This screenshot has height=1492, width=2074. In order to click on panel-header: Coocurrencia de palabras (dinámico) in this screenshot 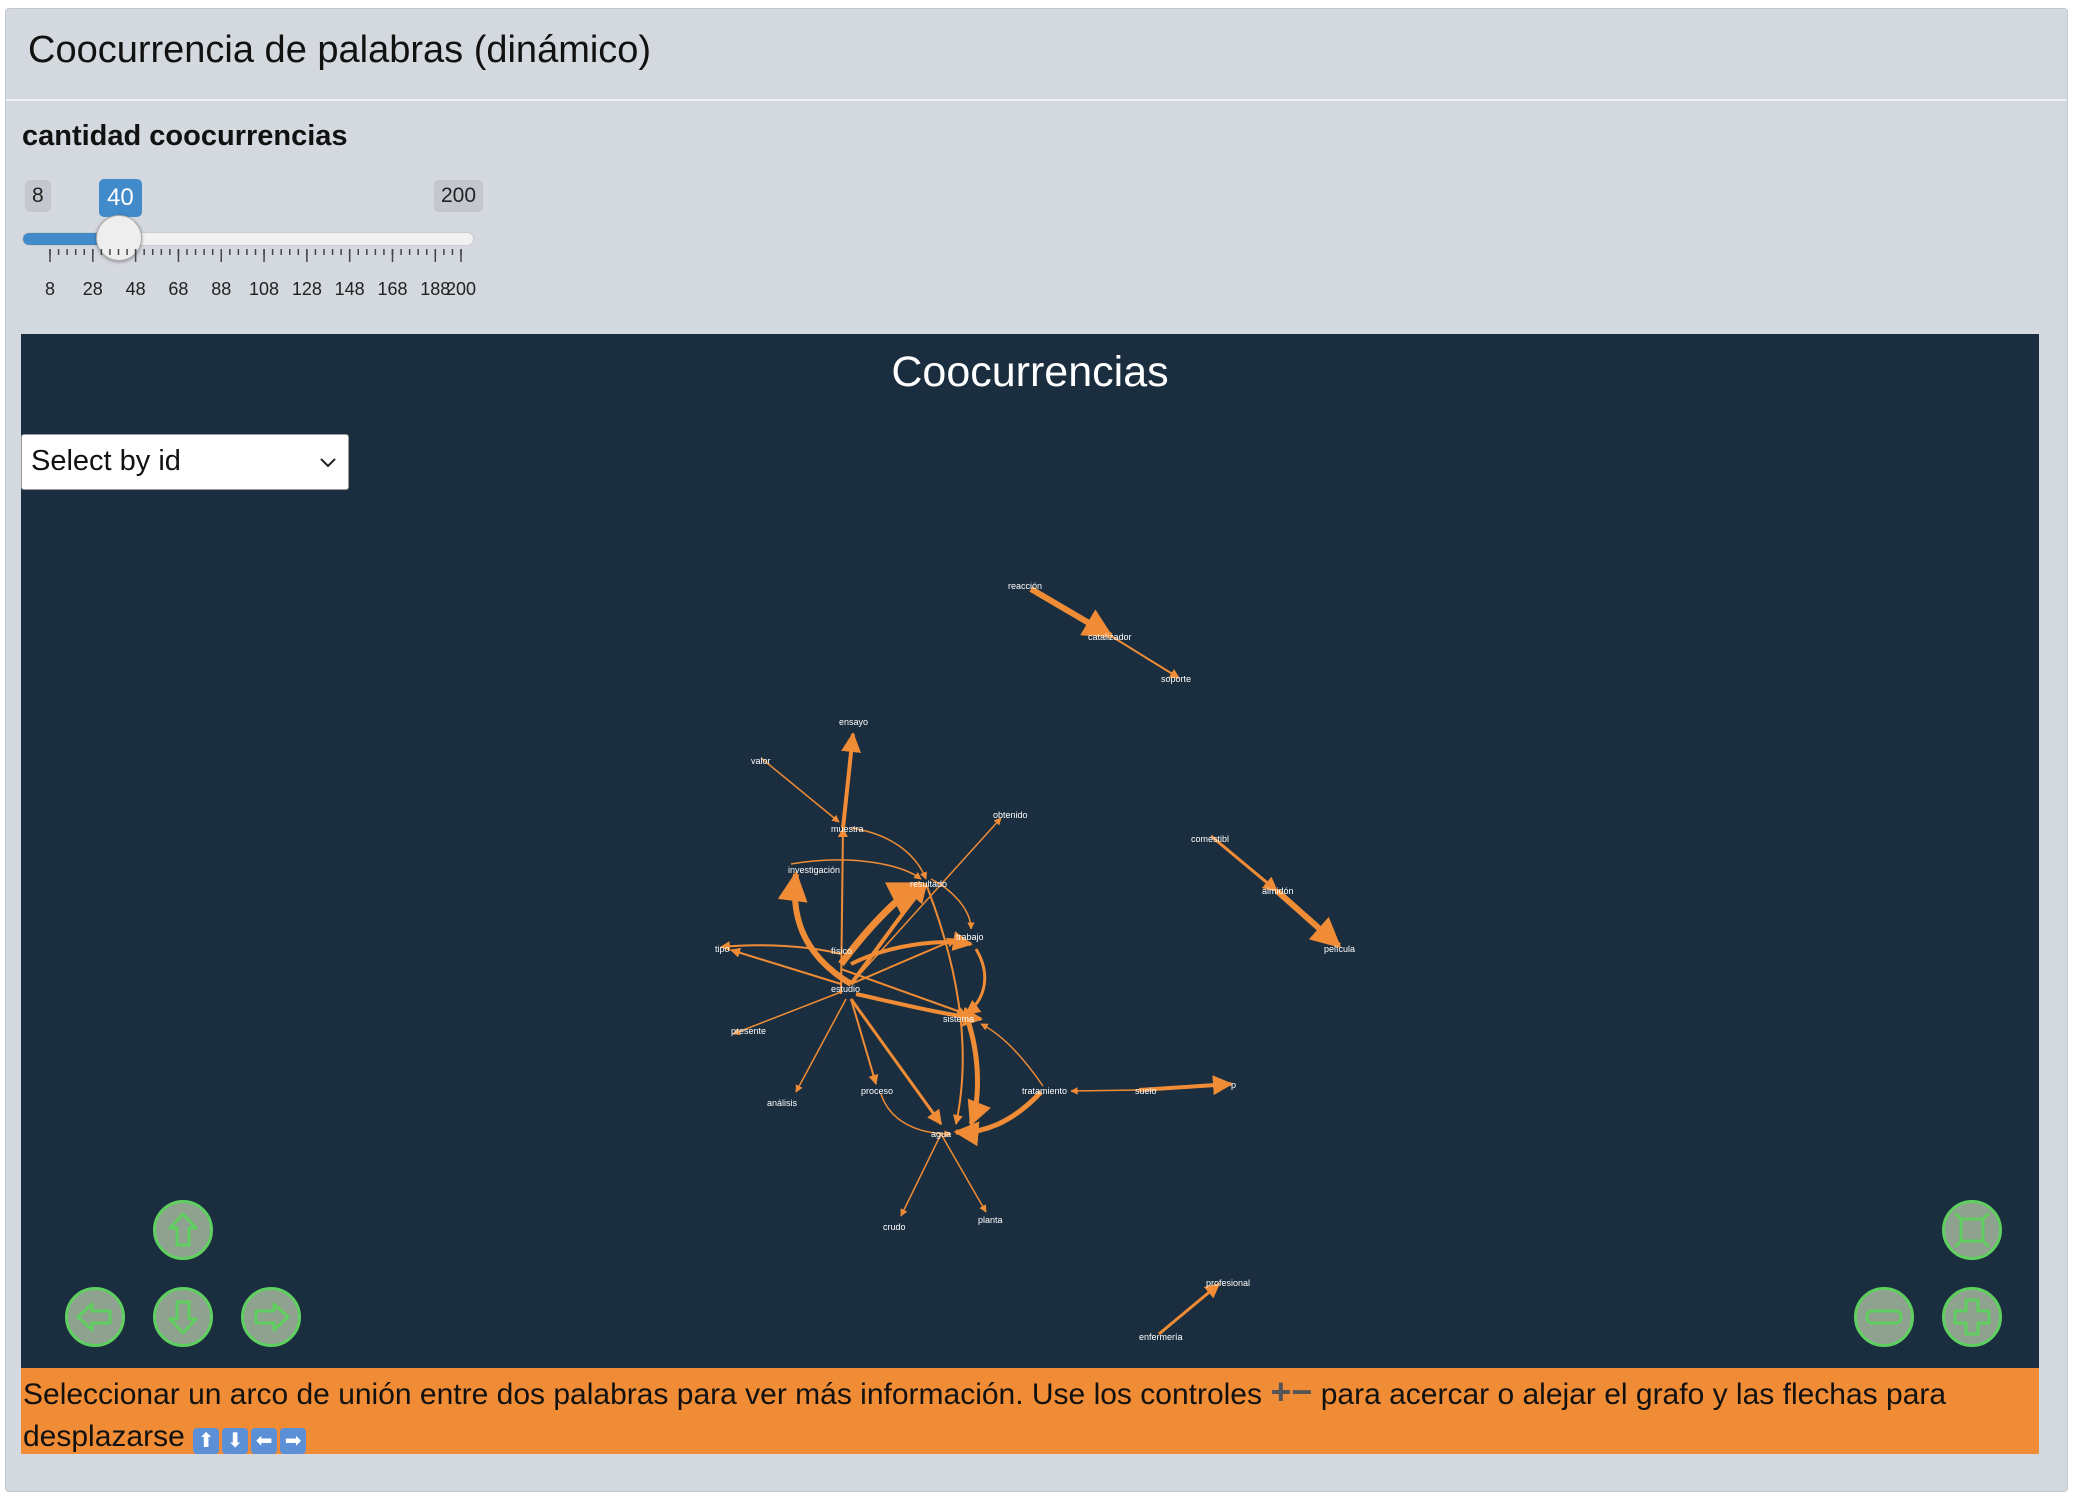, I will do `click(1036, 55)`.